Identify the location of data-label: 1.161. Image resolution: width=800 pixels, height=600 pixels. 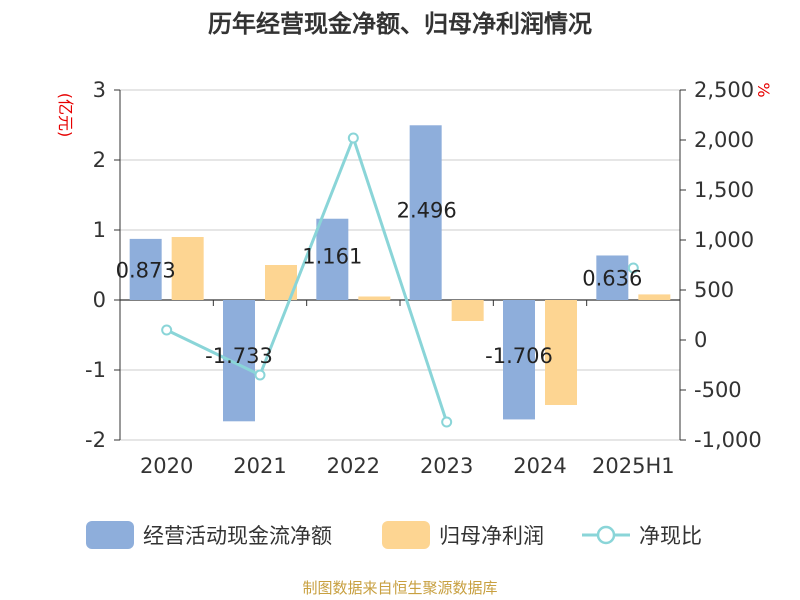
(332, 257).